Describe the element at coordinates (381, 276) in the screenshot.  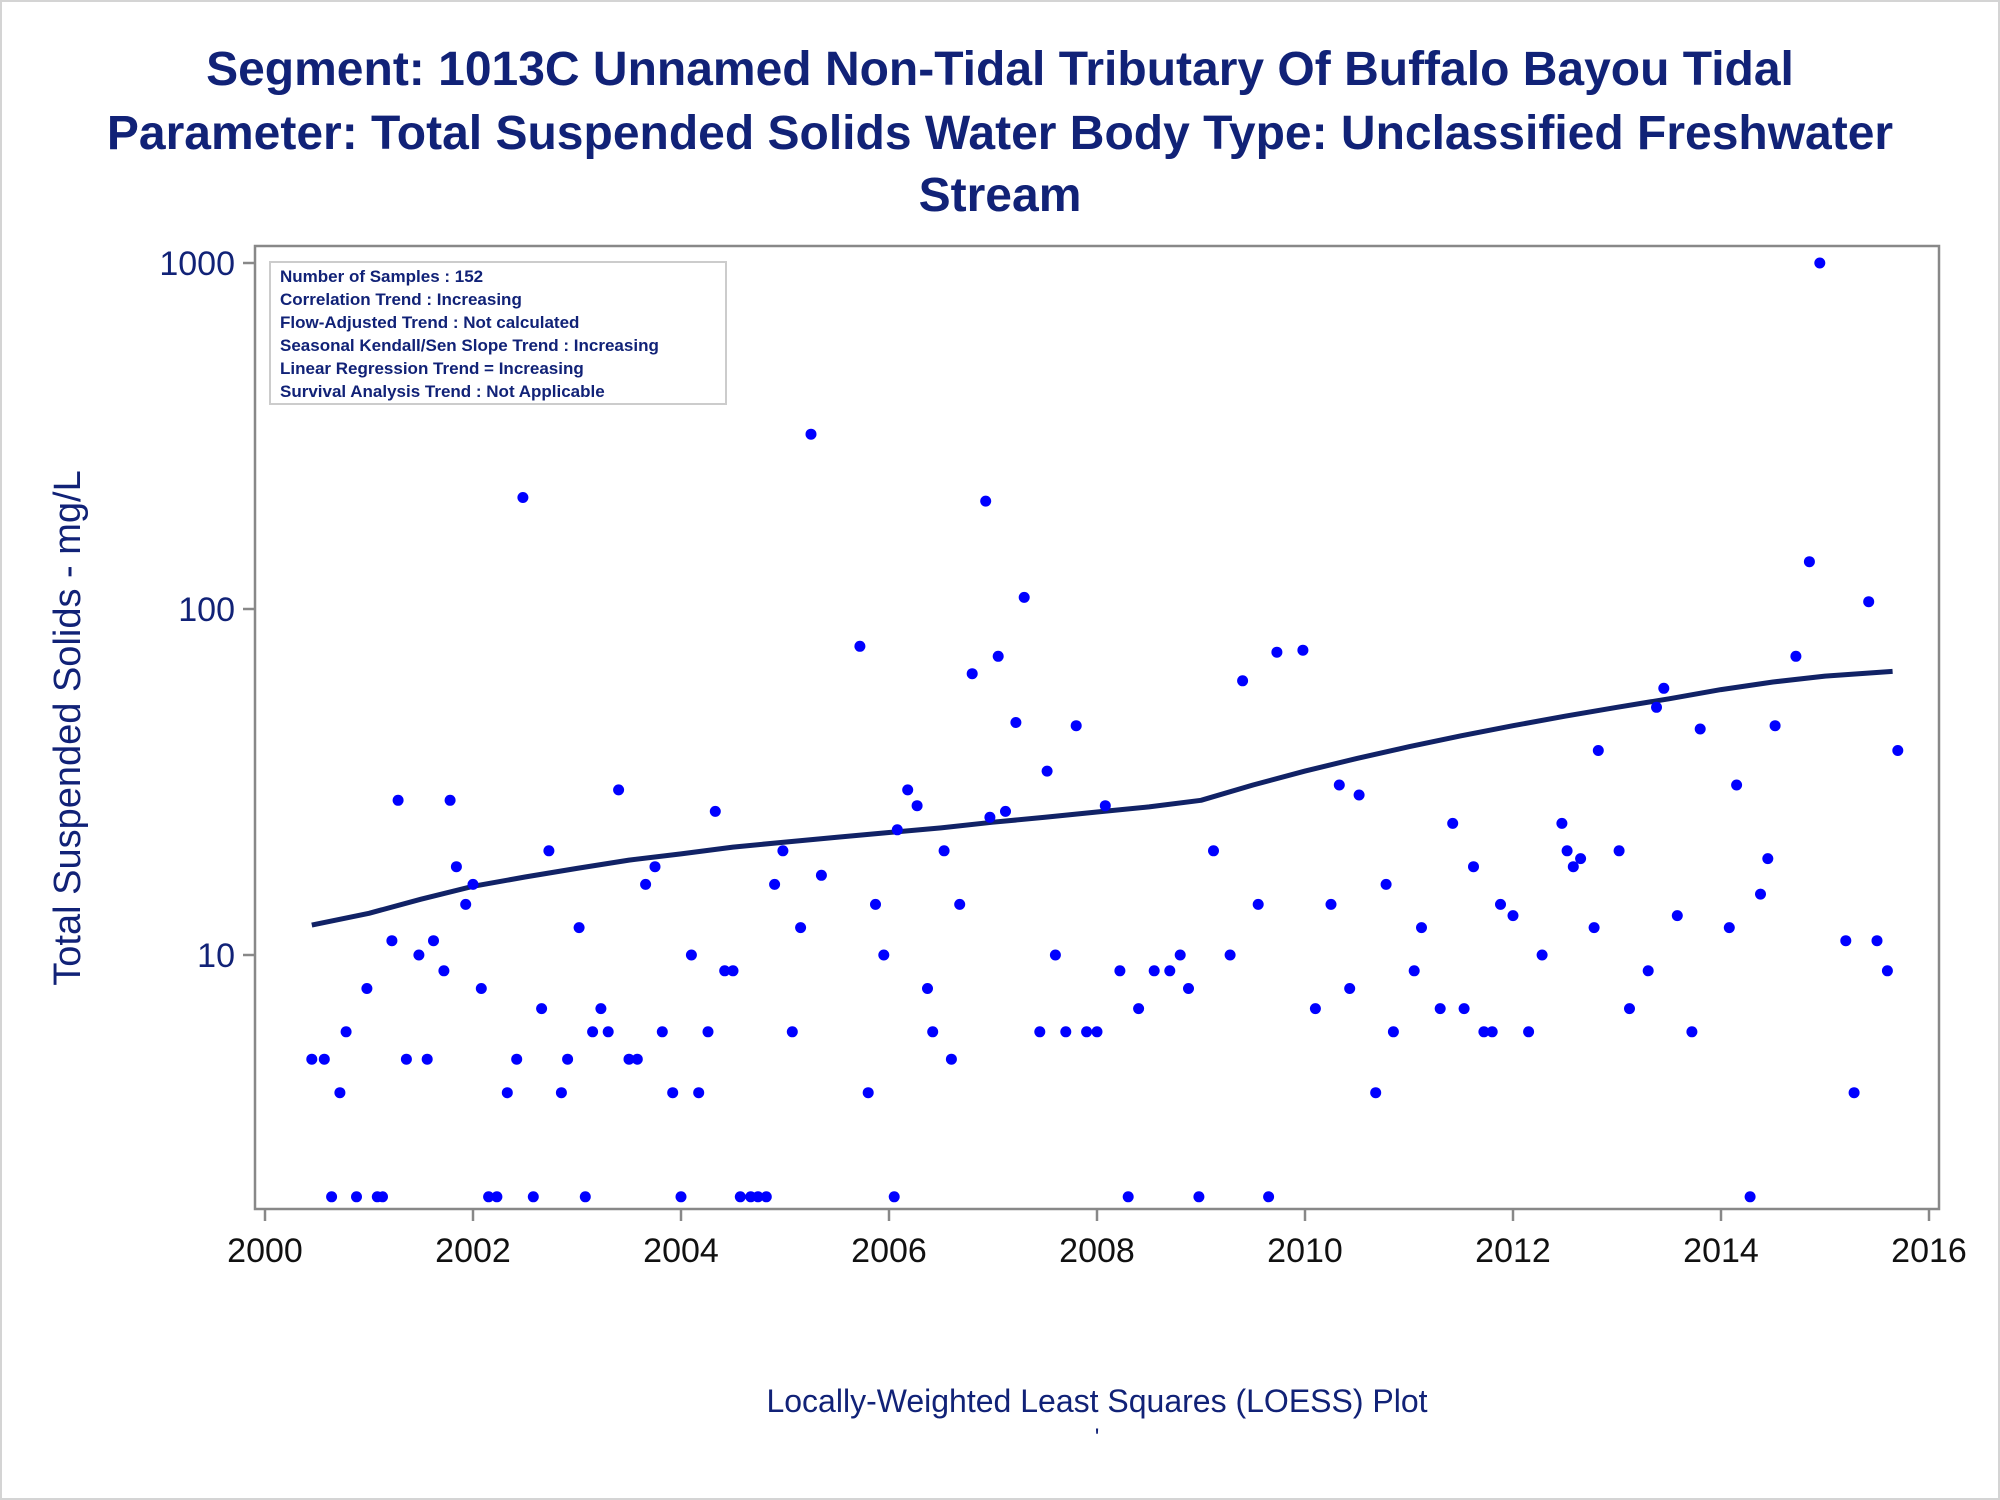
I see `info-number-of-samples: Number of Samples : 152` at that location.